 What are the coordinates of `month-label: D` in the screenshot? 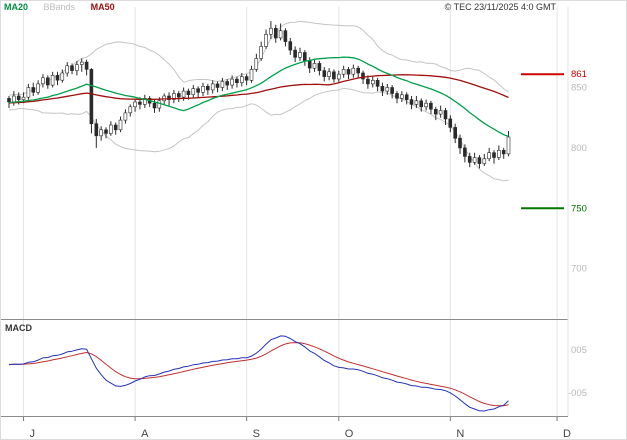 It's located at (567, 434).